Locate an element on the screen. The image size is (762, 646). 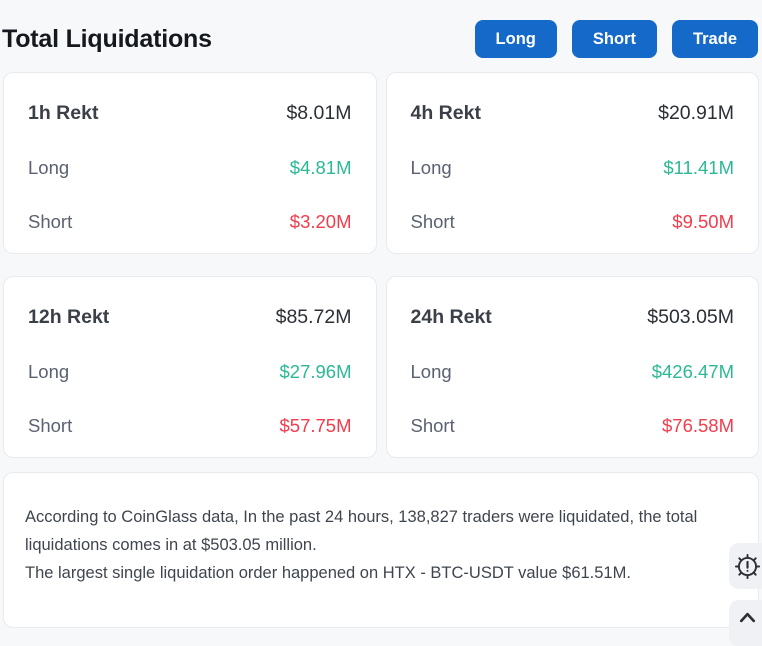
card-total-value: $503.05M is located at coordinates (690, 317).